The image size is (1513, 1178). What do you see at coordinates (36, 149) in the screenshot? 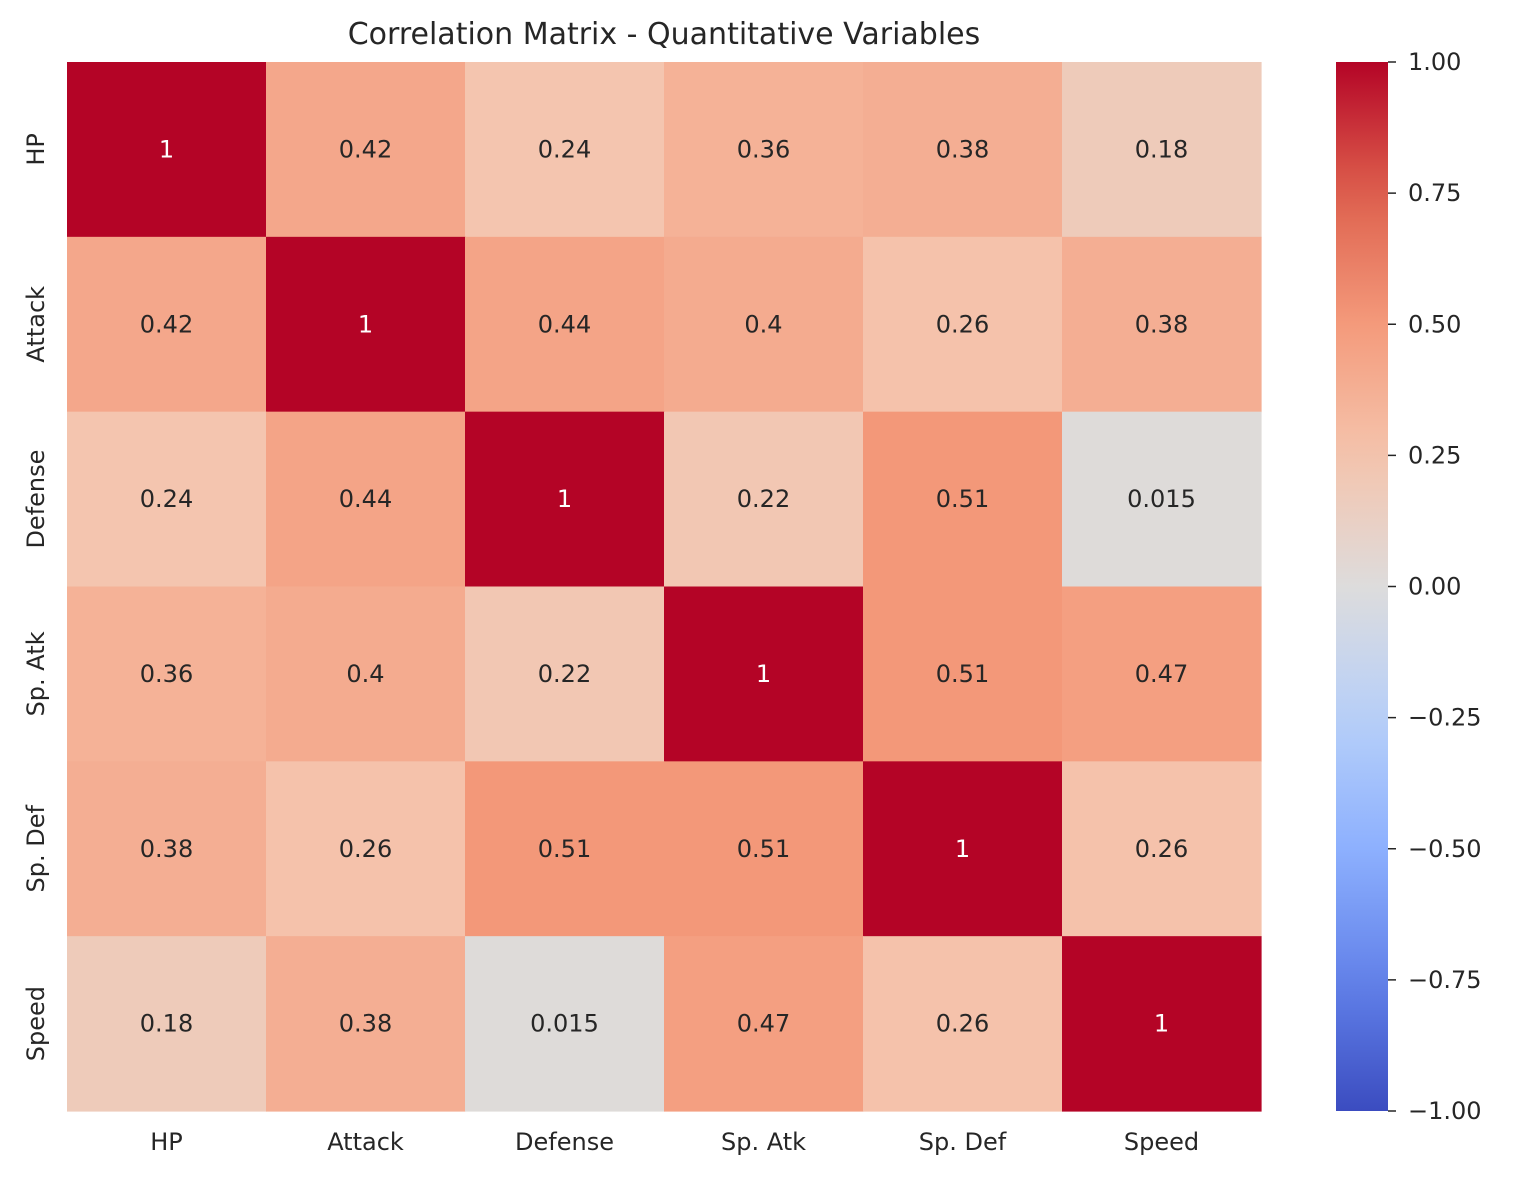
I see `y-tick-label: HP` at bounding box center [36, 149].